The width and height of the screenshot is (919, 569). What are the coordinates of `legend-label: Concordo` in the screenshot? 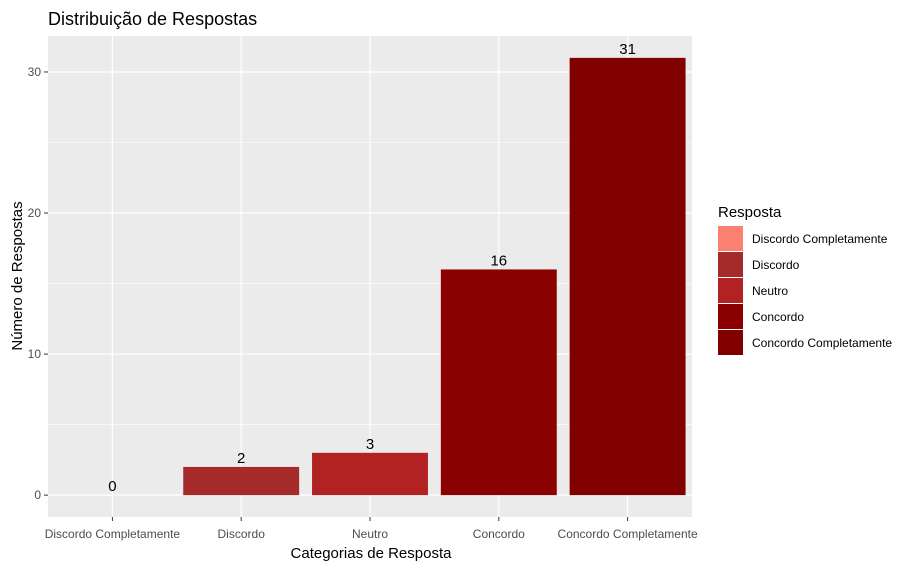 It's located at (778, 317).